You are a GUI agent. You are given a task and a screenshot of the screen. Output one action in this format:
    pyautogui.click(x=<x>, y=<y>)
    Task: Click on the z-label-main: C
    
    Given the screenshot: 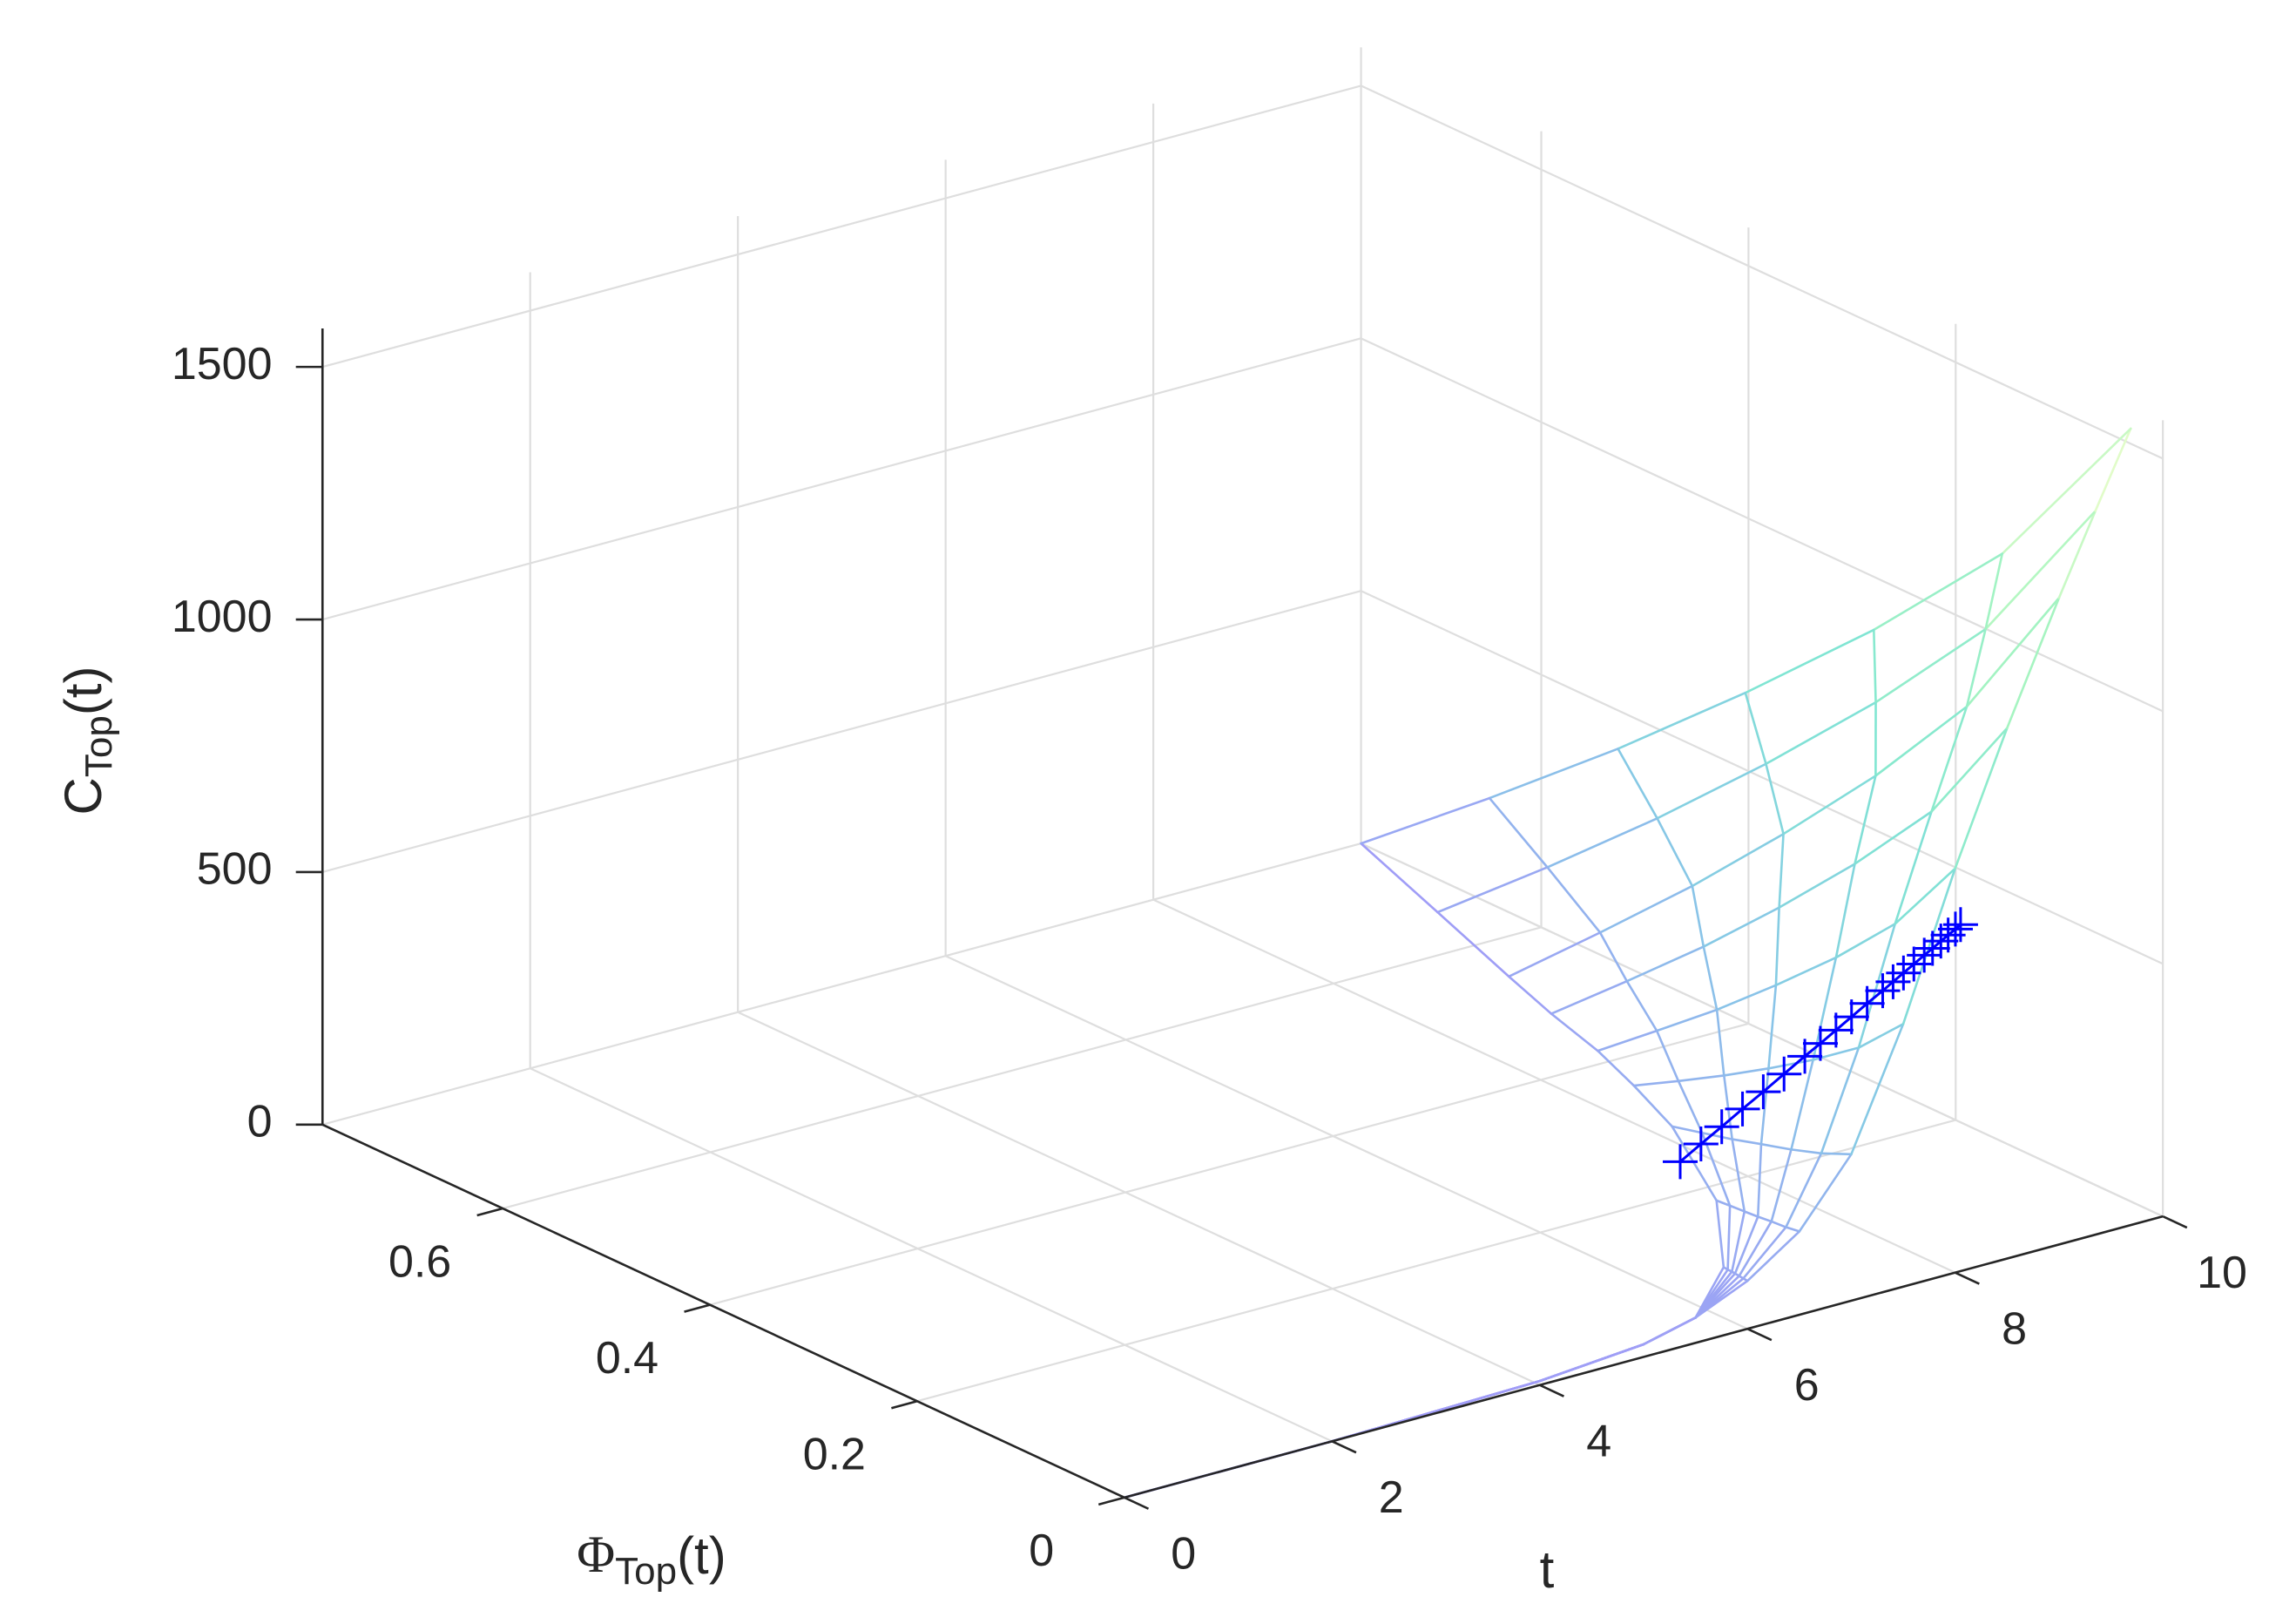 What is the action you would take?
    pyautogui.click(x=83, y=796)
    